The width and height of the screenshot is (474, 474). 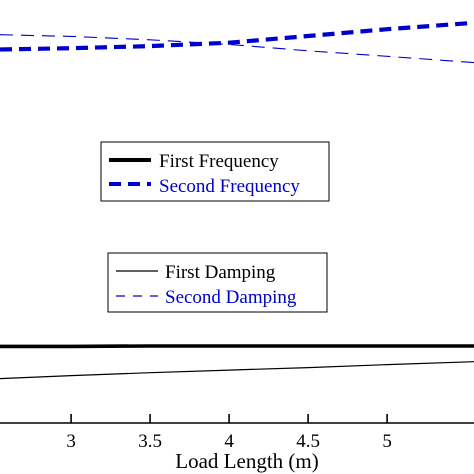 What do you see at coordinates (308, 441) in the screenshot?
I see `x-tick-label: 4.5` at bounding box center [308, 441].